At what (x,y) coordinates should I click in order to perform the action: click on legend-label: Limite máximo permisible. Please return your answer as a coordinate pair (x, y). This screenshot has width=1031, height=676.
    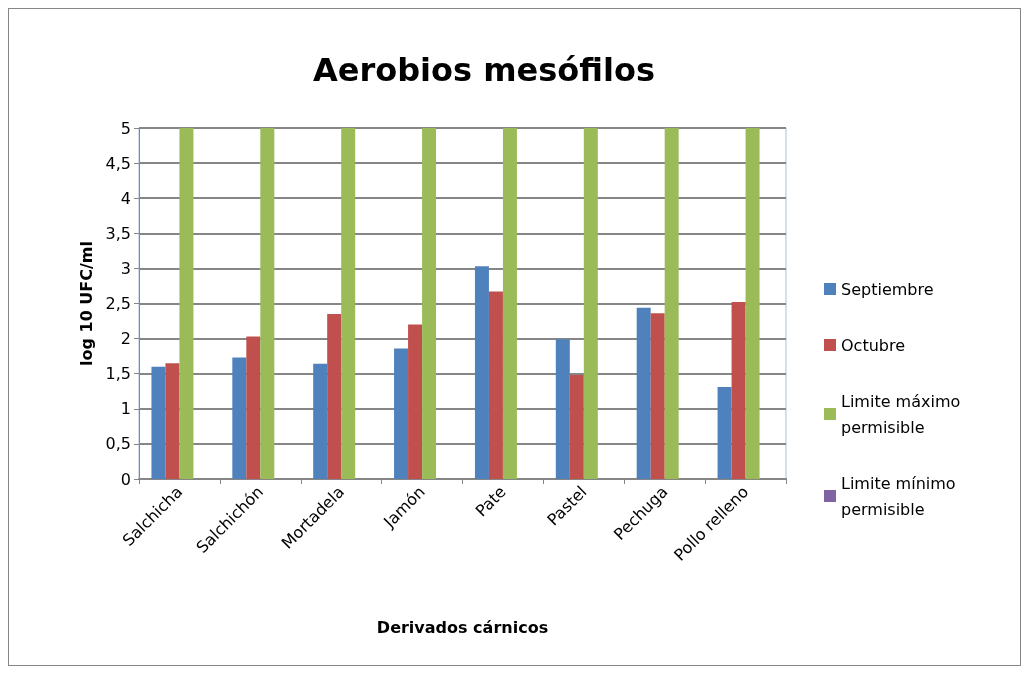
    Looking at the image, I should click on (903, 414).